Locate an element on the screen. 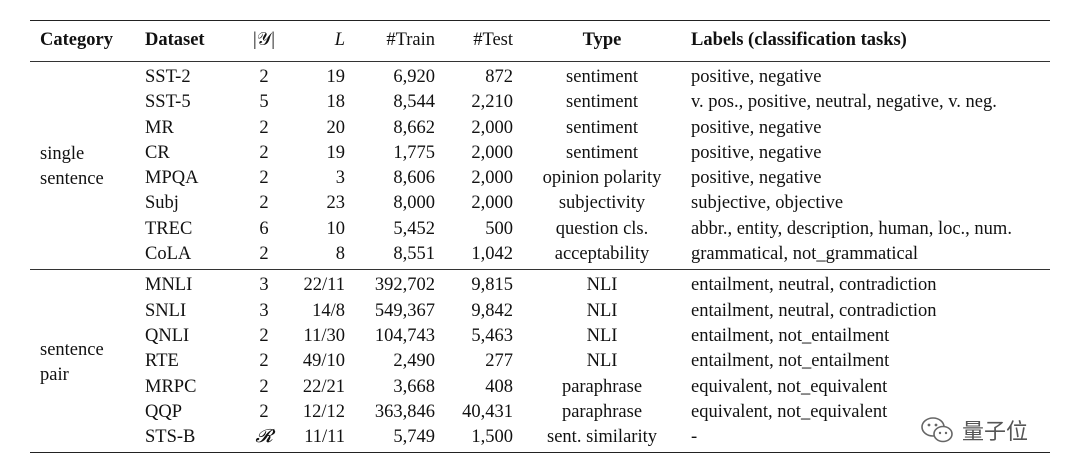 This screenshot has height=475, width=1080. dataset-cell: CoLA is located at coordinates (168, 254).